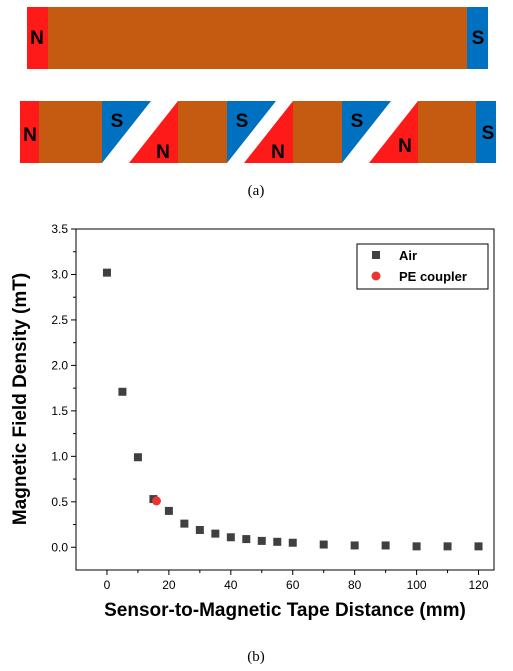 Image resolution: width=513 pixels, height=671 pixels. I want to click on single-south-pole, so click(477, 38).